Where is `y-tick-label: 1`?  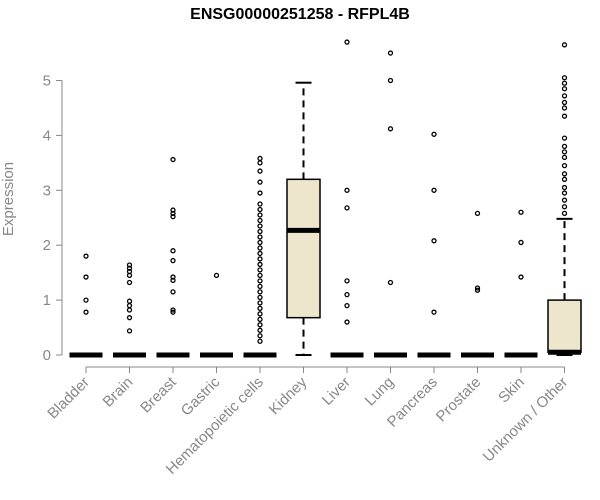 y-tick-label: 1 is located at coordinates (47, 300).